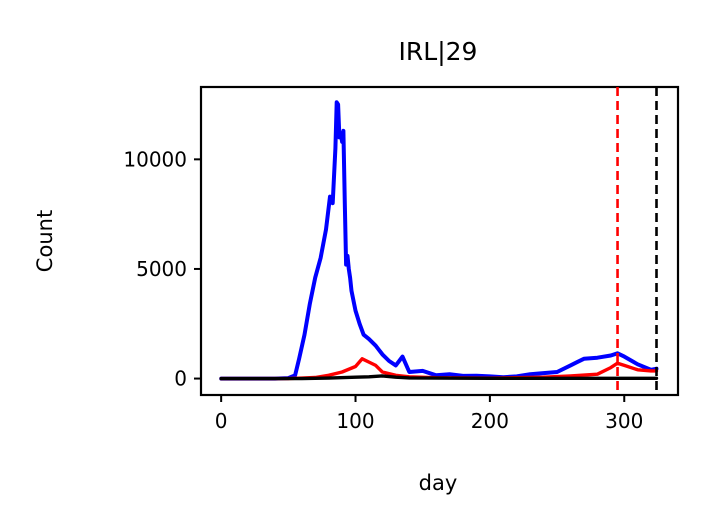  I want to click on x-axis-label: day, so click(438, 483).